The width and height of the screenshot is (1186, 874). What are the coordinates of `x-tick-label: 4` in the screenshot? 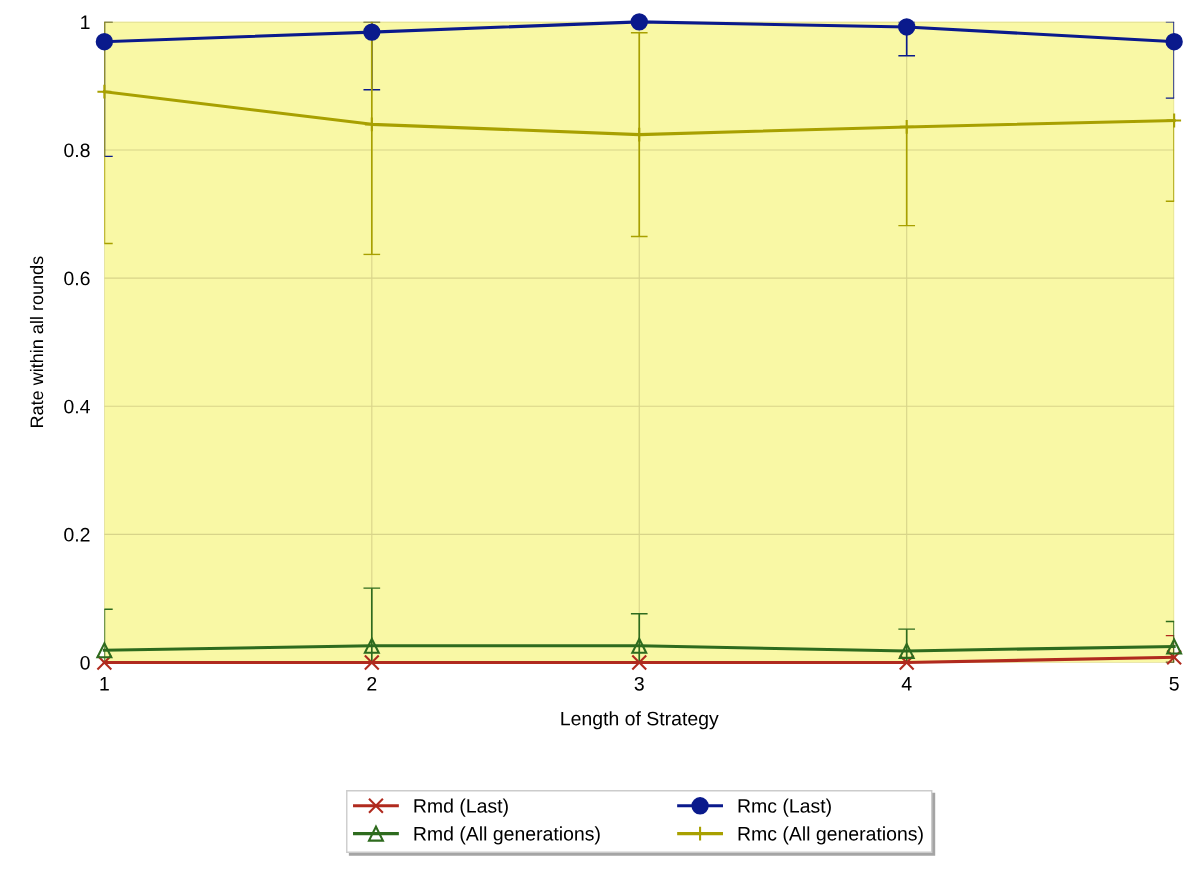 It's located at (906, 684).